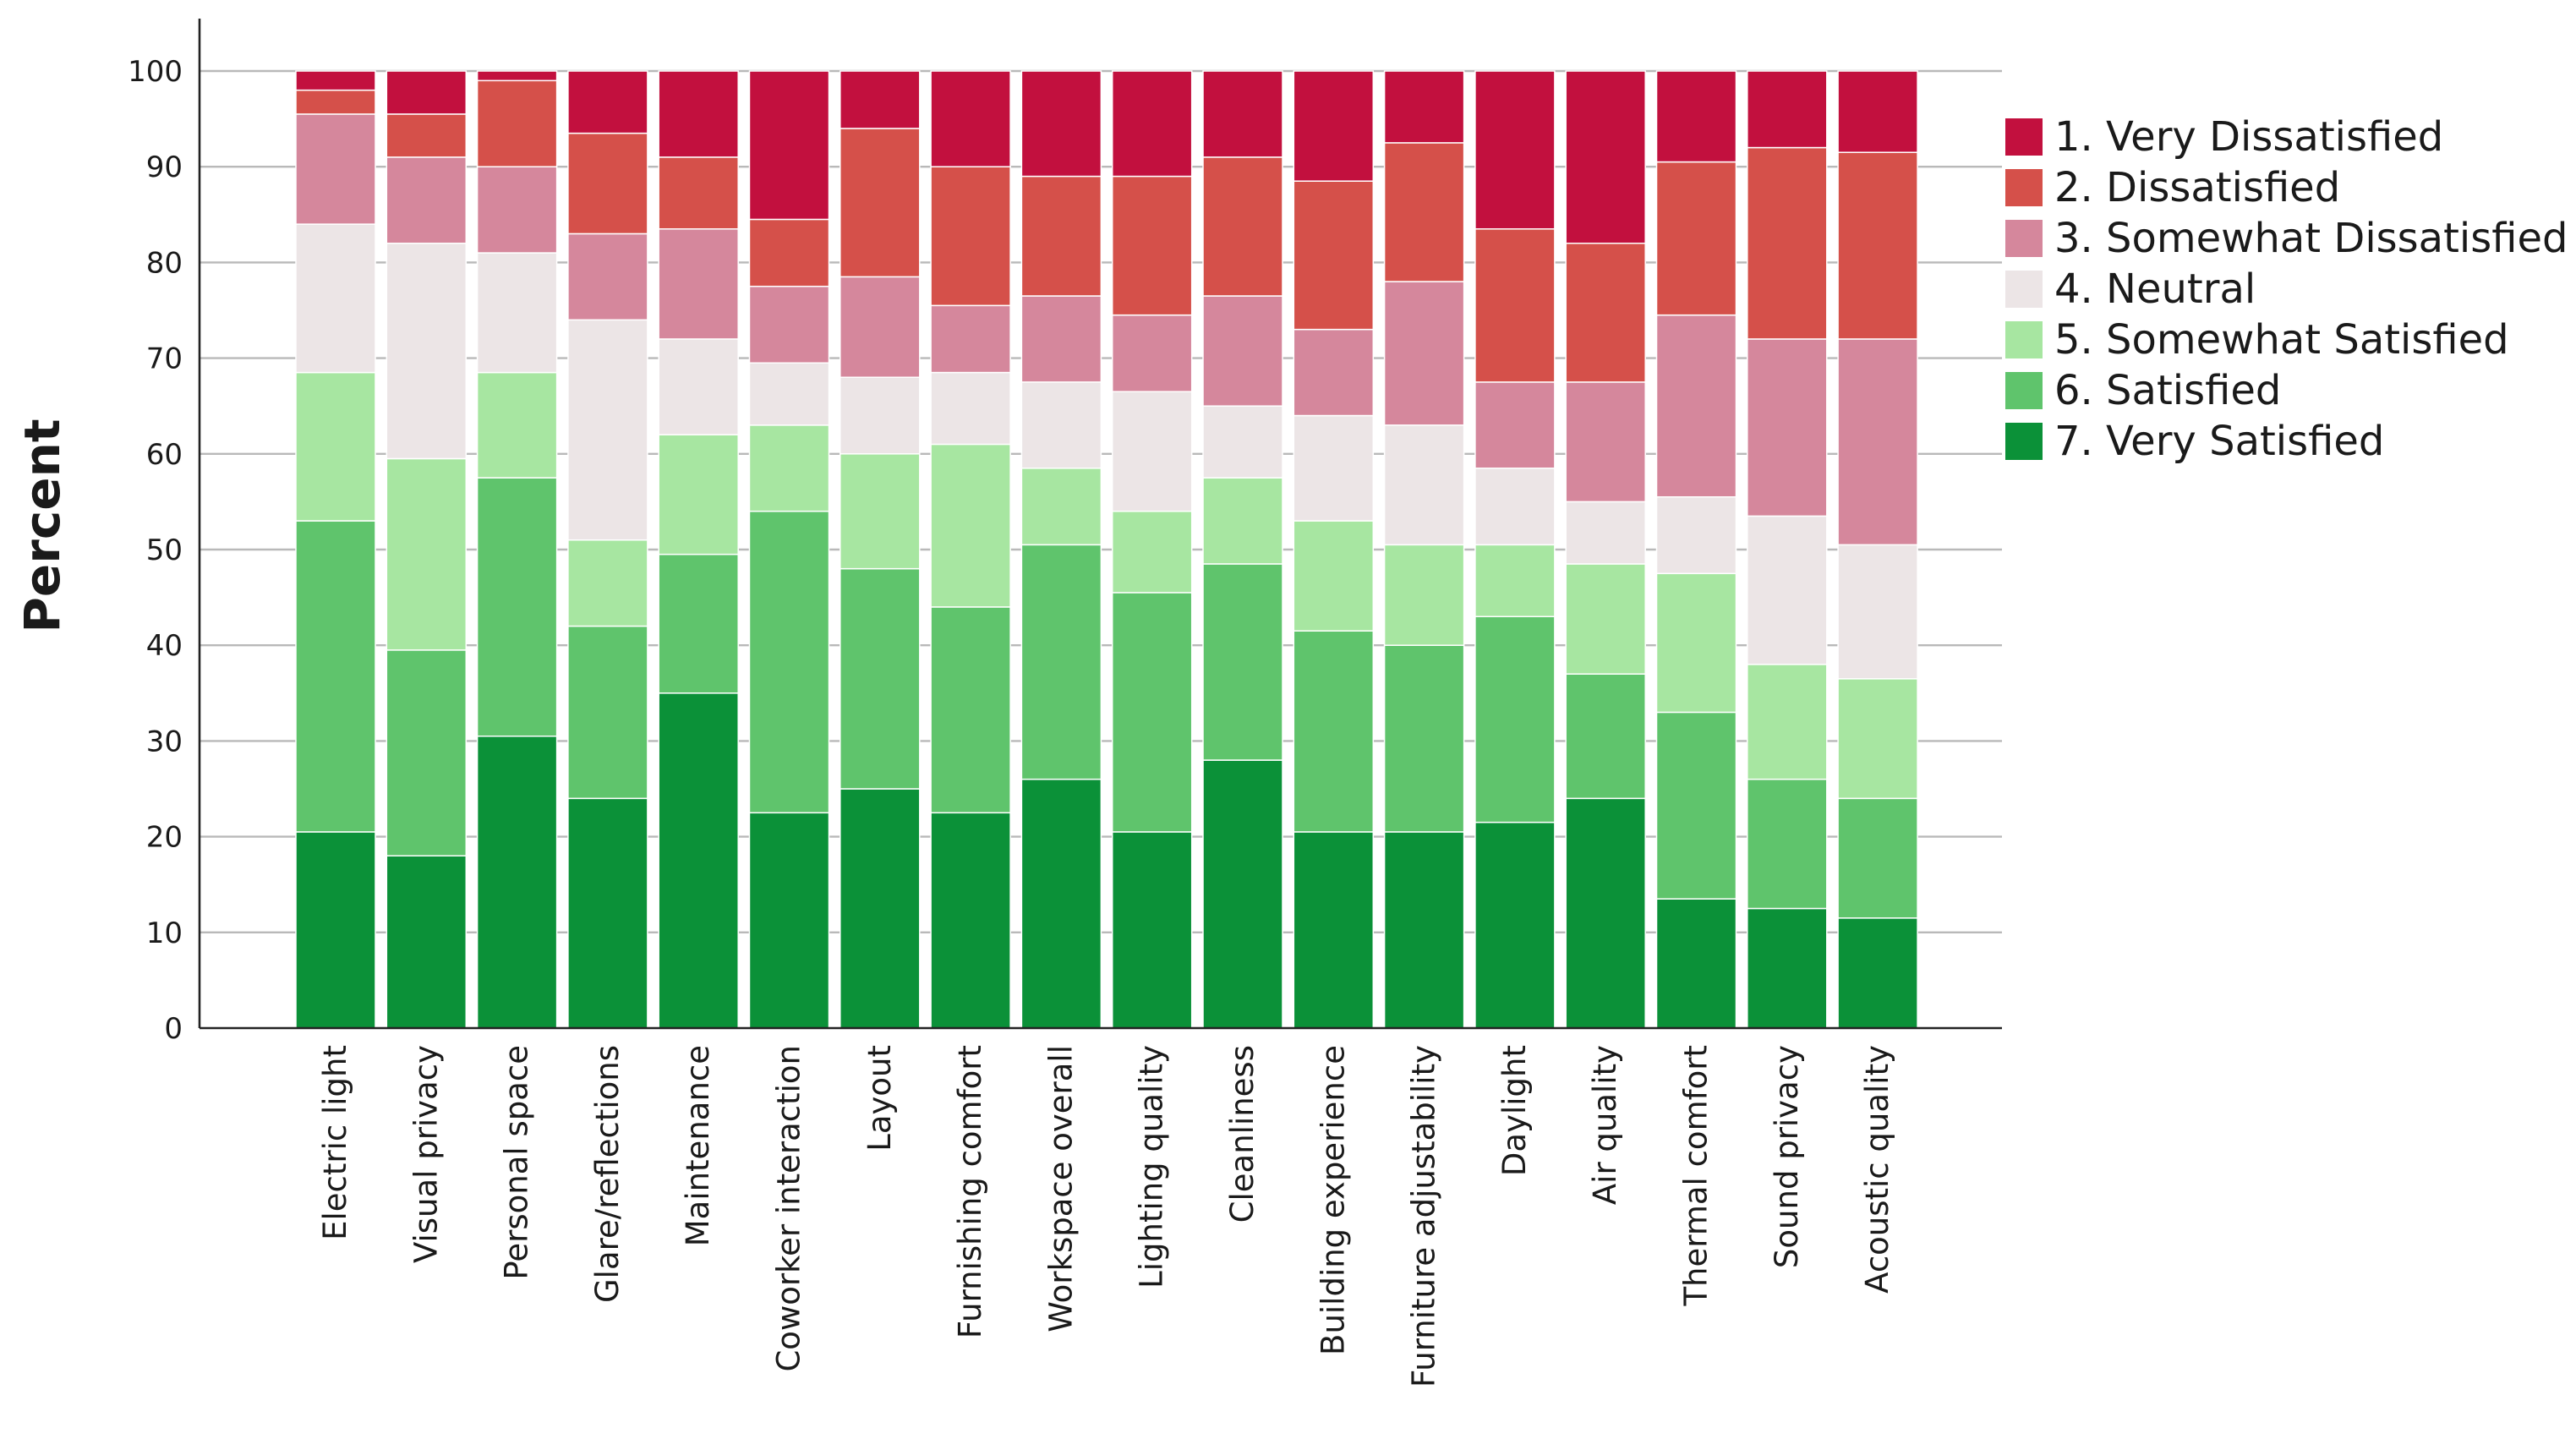 This screenshot has height=1439, width=2576. I want to click on y-tick-label: 80, so click(165, 263).